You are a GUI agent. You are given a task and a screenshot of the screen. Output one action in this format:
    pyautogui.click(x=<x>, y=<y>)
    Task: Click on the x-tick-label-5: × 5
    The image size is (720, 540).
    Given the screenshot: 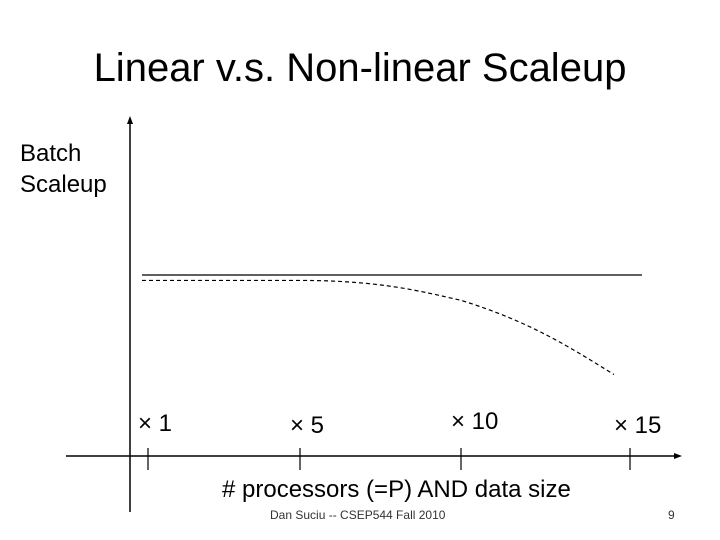 What is the action you would take?
    pyautogui.click(x=307, y=425)
    